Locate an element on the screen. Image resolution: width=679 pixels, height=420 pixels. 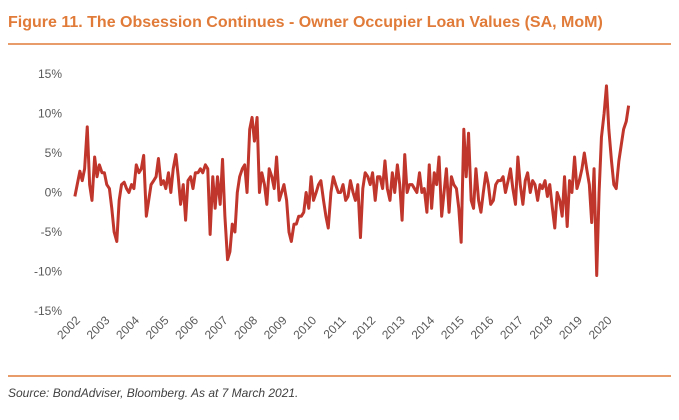
y-tick-label: 0% is located at coordinates (54, 193).